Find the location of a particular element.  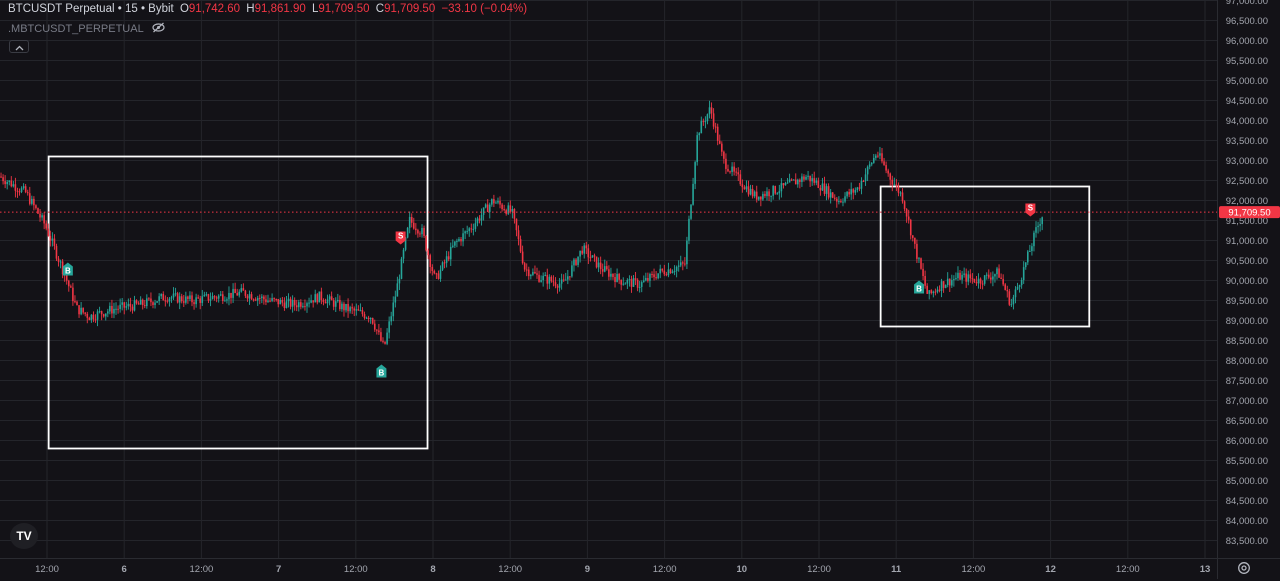

interval-label: 15 is located at coordinates (131, 9).